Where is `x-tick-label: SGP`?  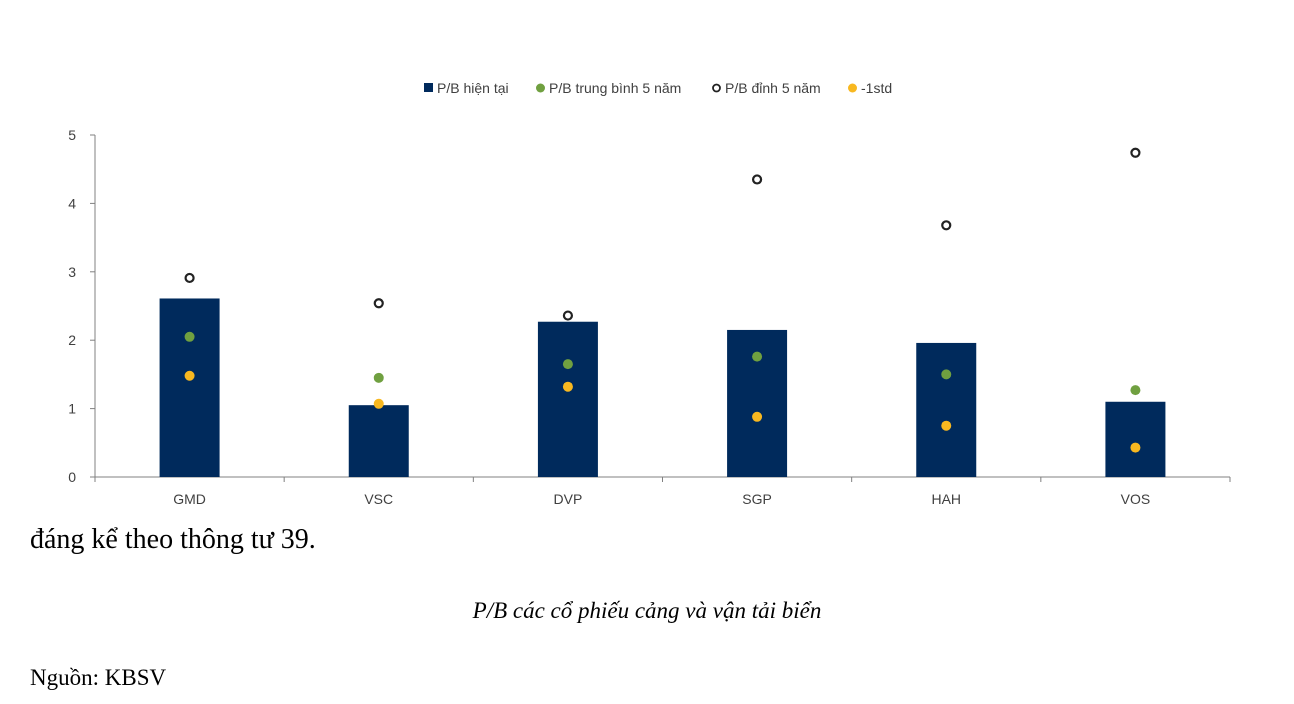 x-tick-label: SGP is located at coordinates (757, 499).